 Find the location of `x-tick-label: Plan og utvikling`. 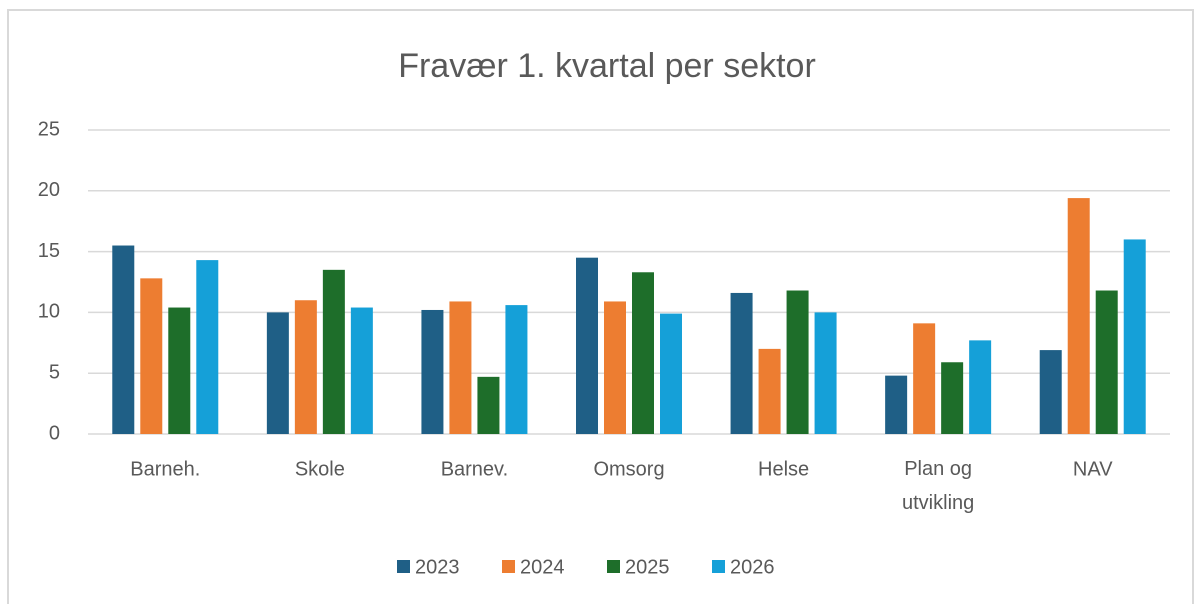

x-tick-label: Plan og utvikling is located at coordinates (938, 486).